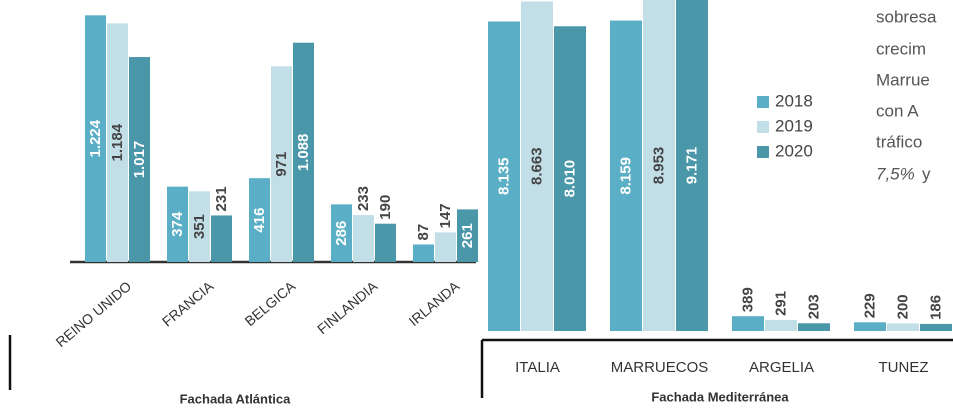 The image size is (953, 413). I want to click on value-label: 1.017, so click(139, 160).